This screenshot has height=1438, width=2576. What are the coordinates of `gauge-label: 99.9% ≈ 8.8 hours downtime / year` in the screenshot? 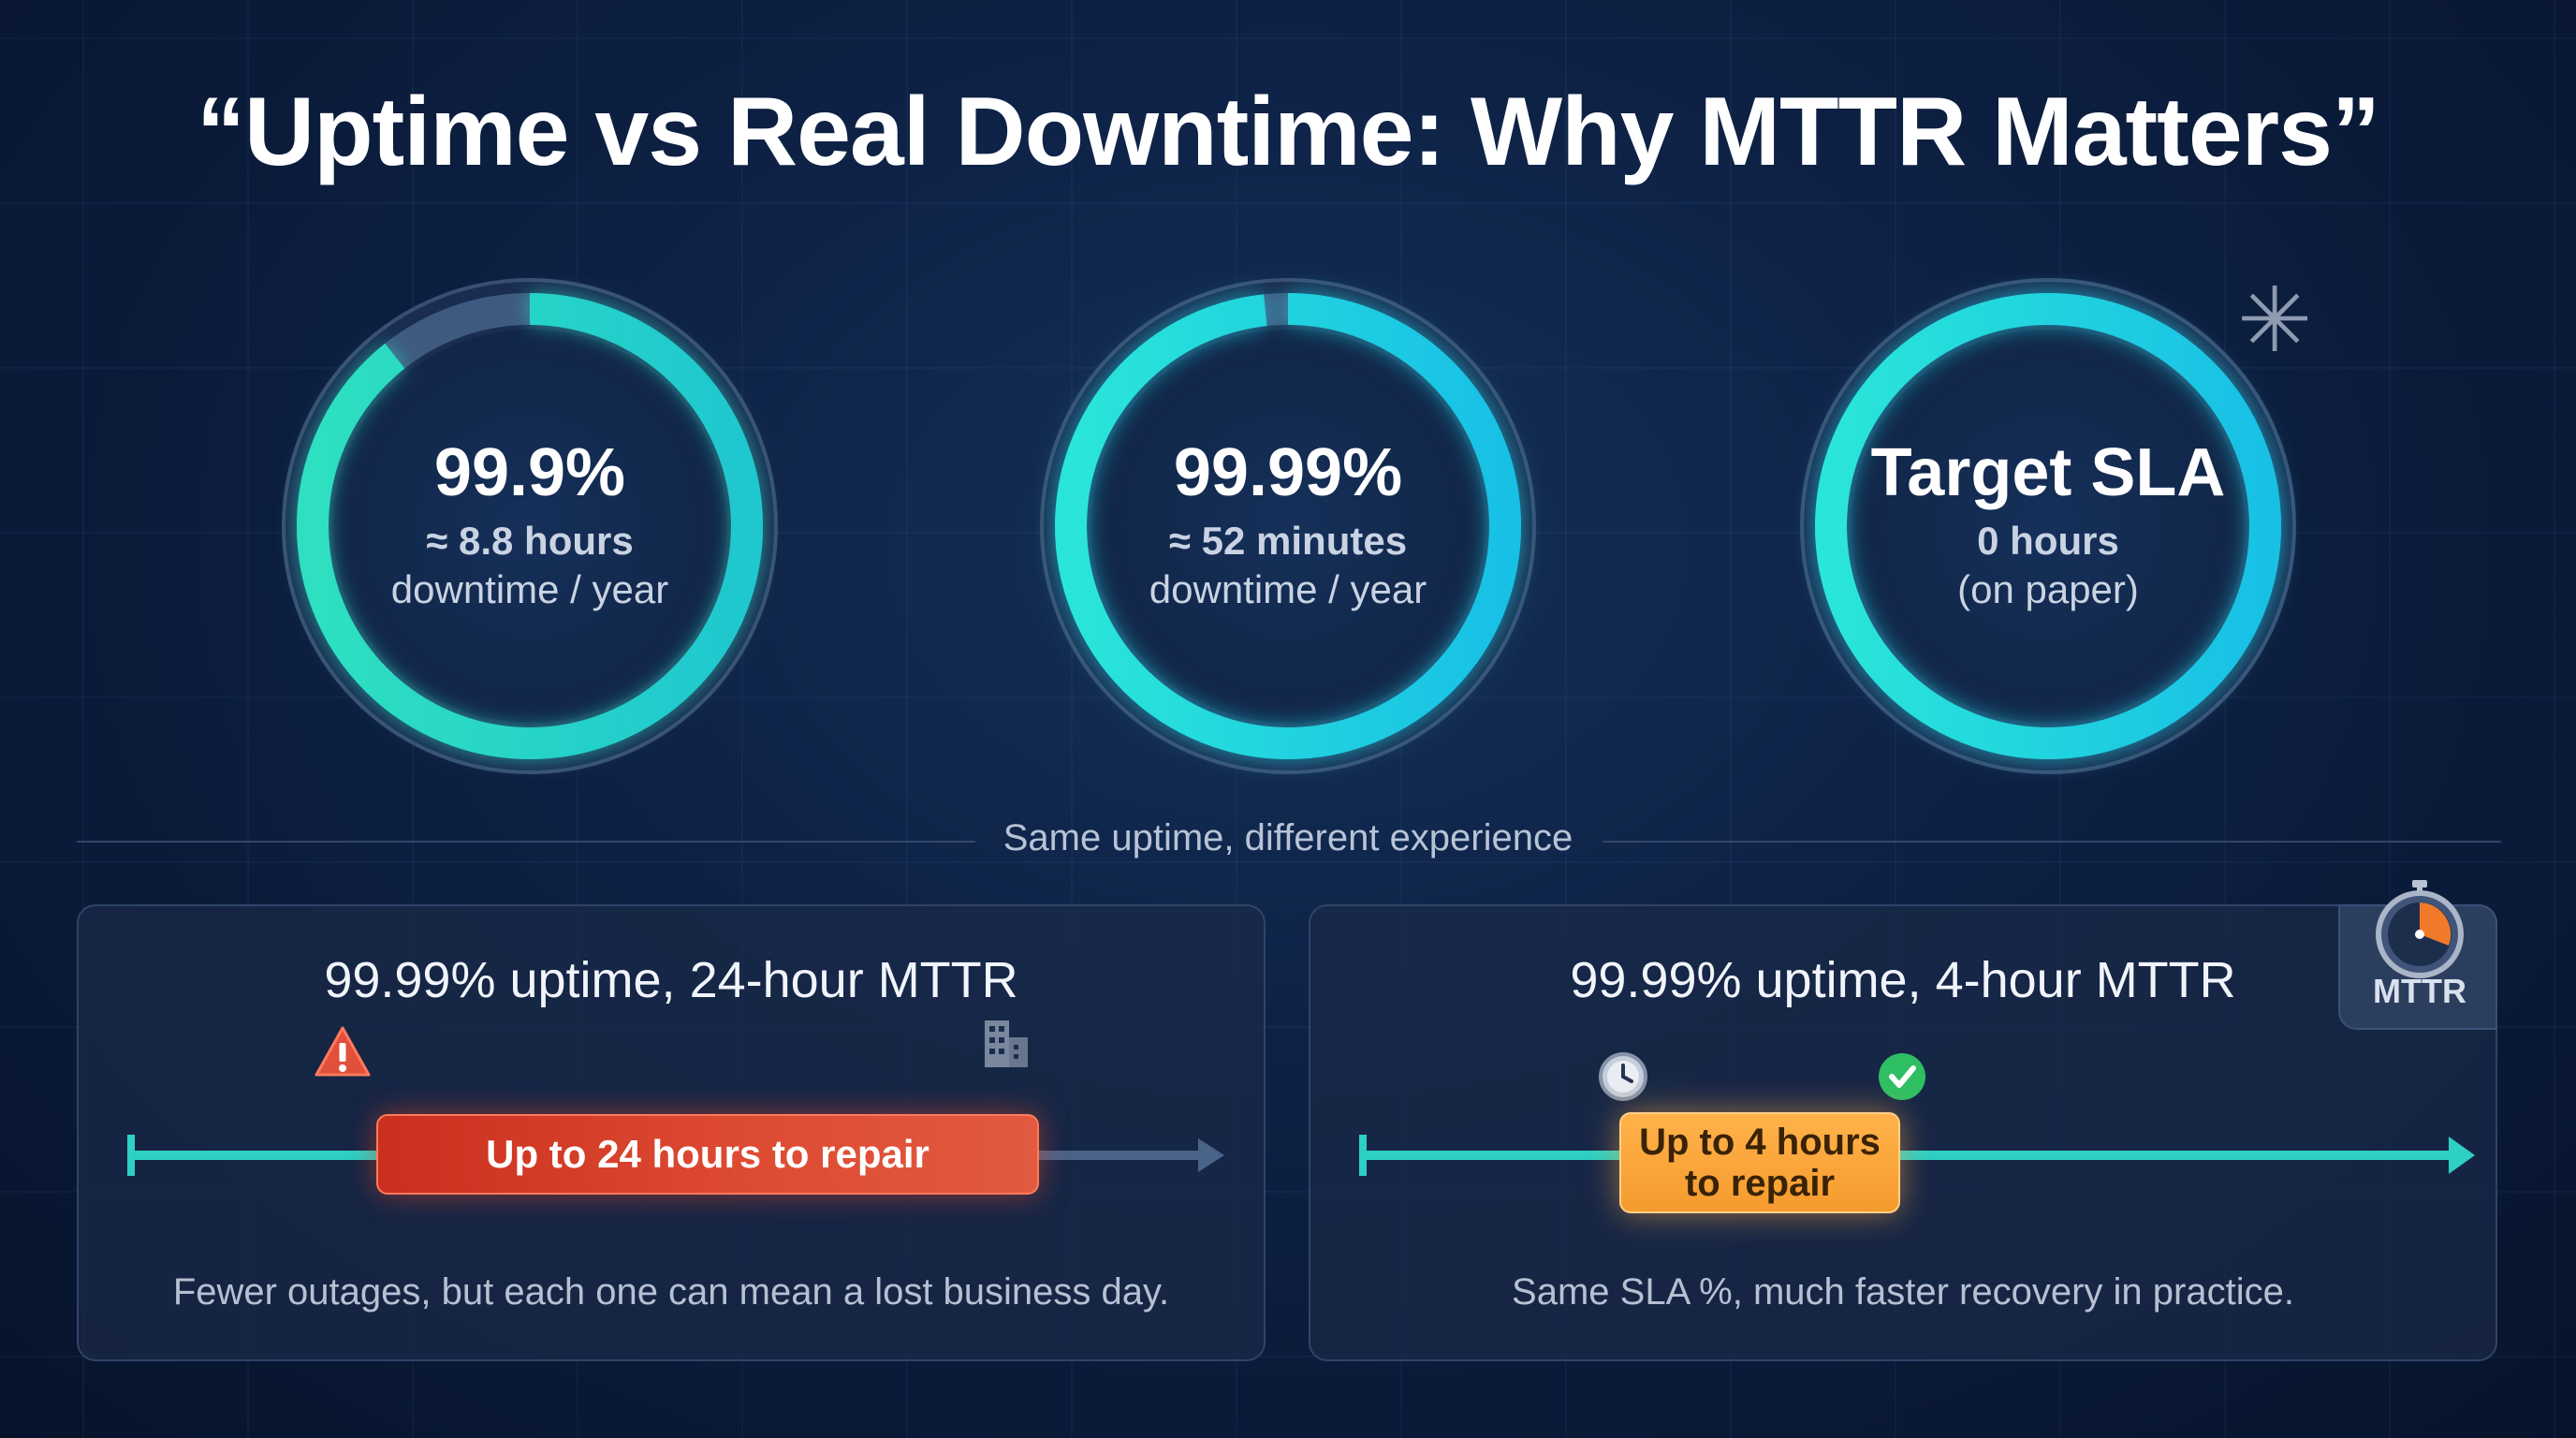 It's located at (530, 526).